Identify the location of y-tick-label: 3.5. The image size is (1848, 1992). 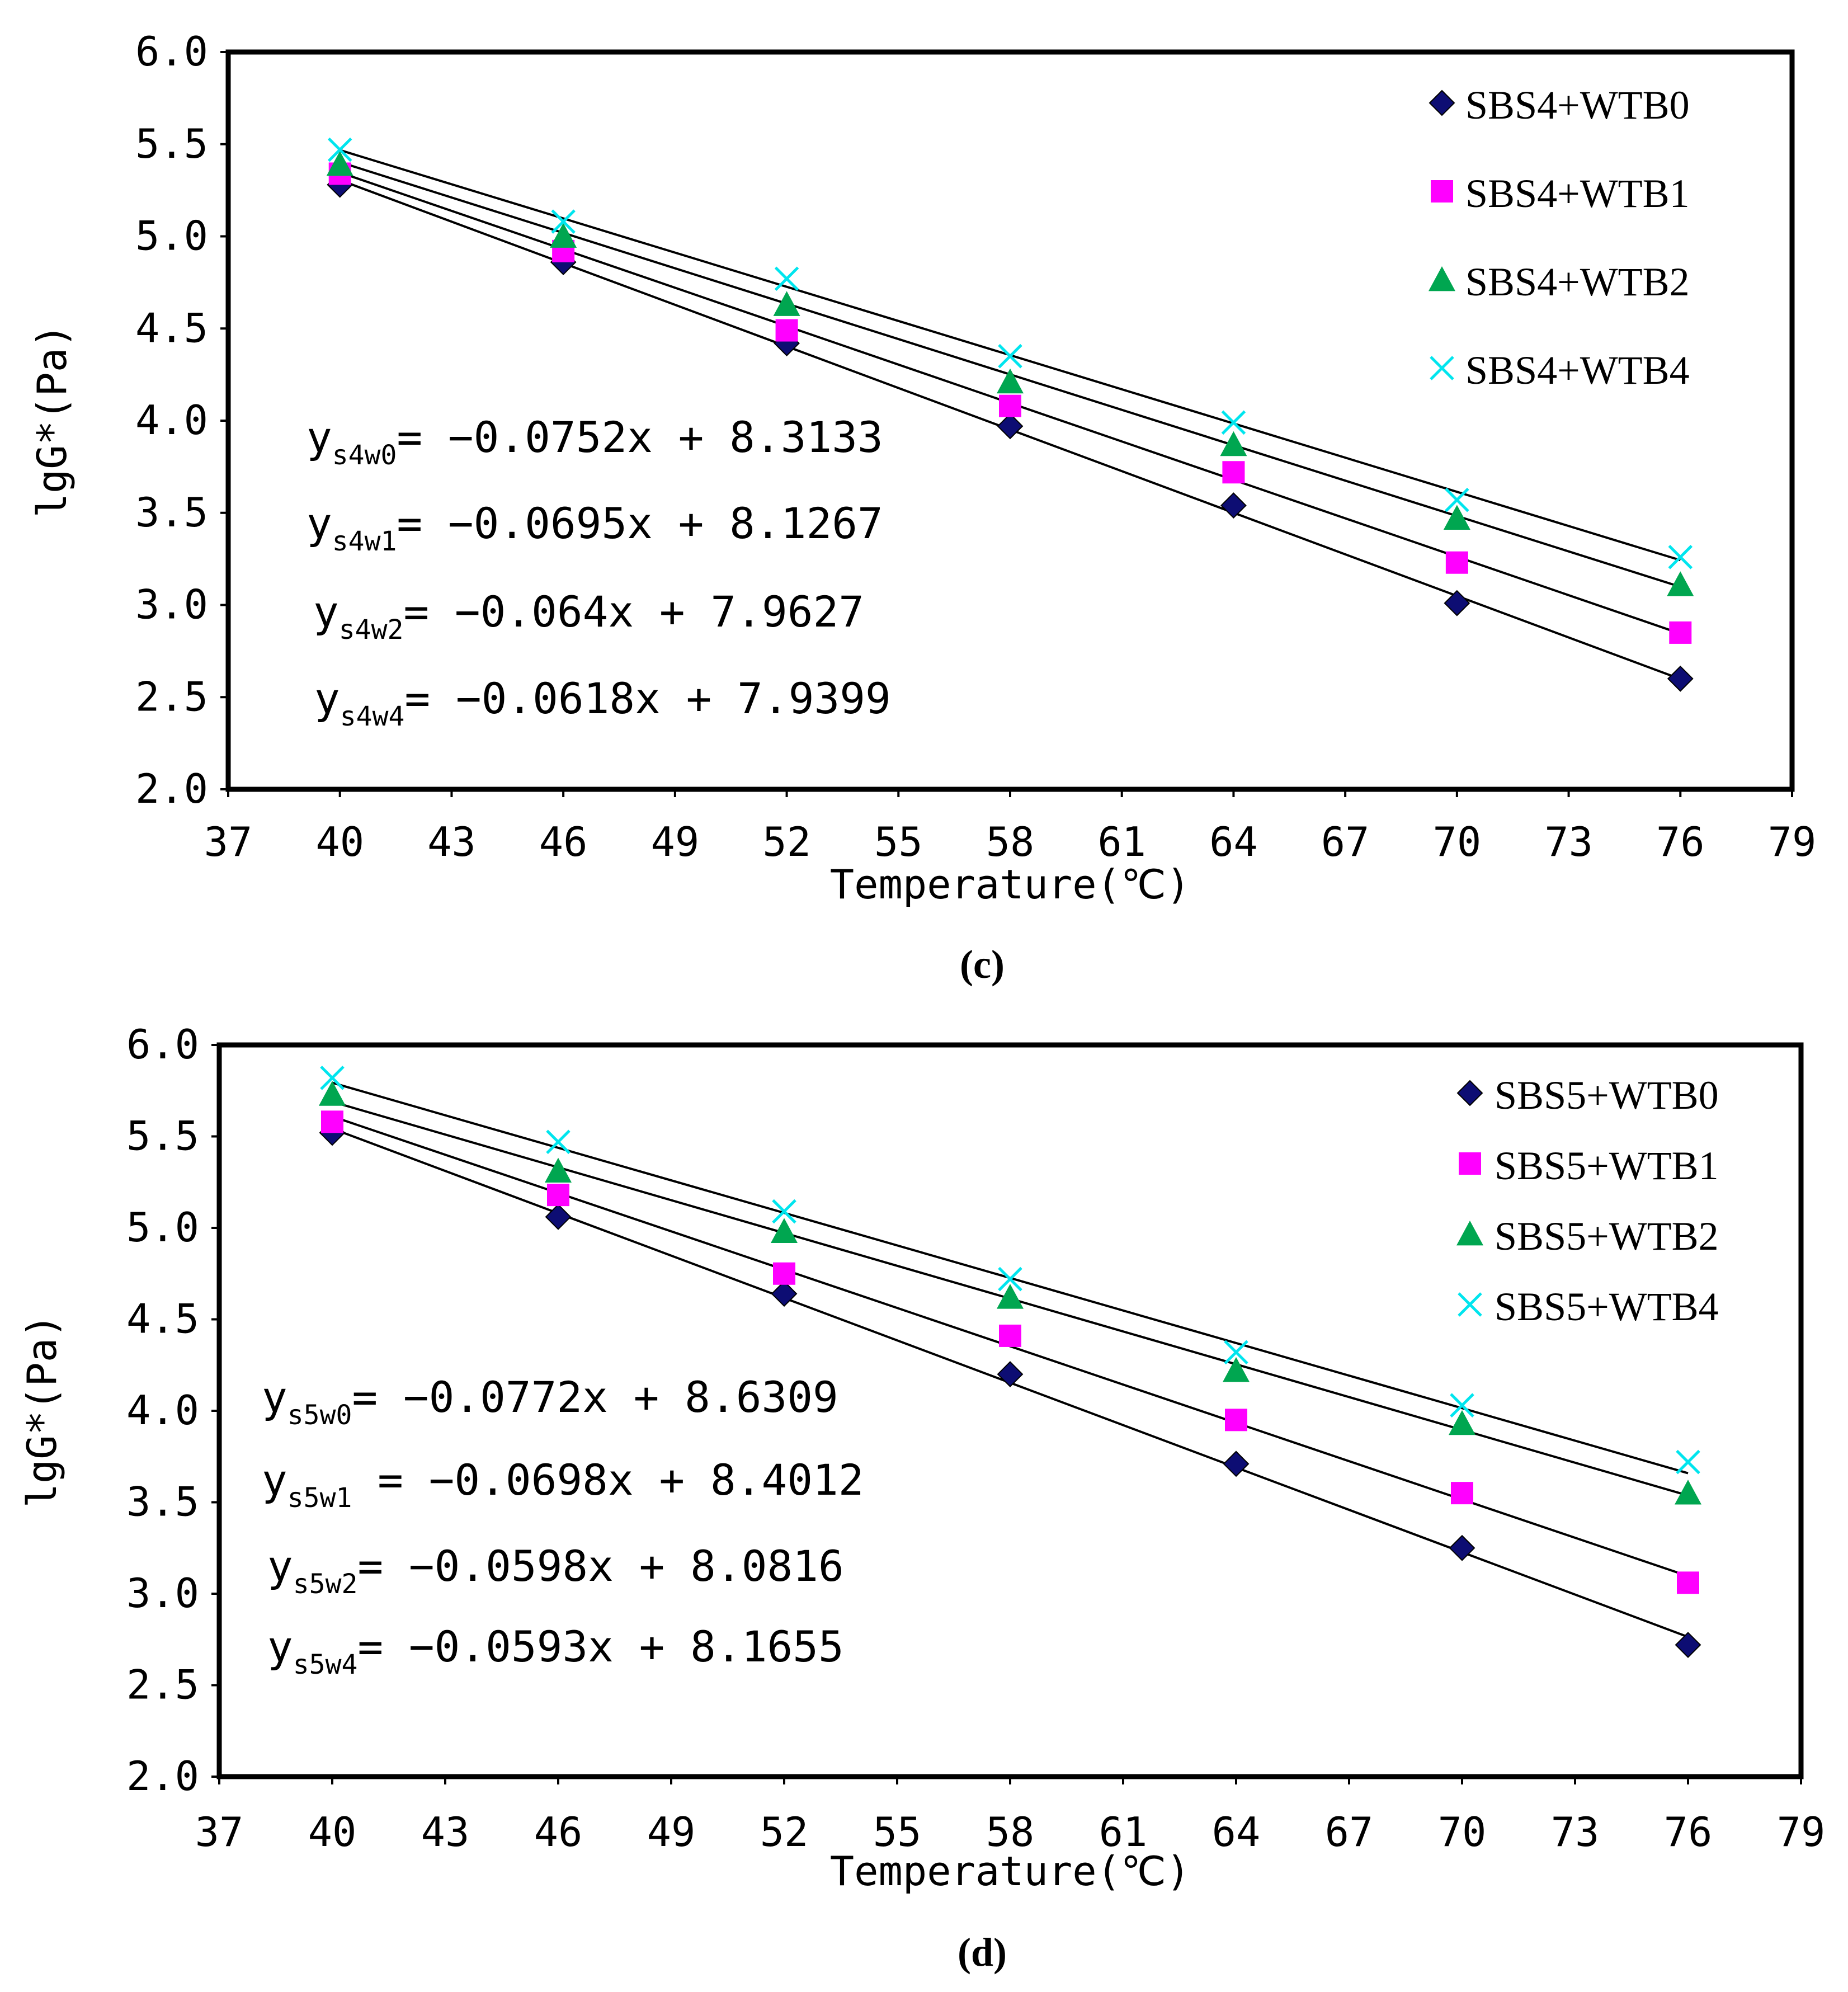
(171, 512).